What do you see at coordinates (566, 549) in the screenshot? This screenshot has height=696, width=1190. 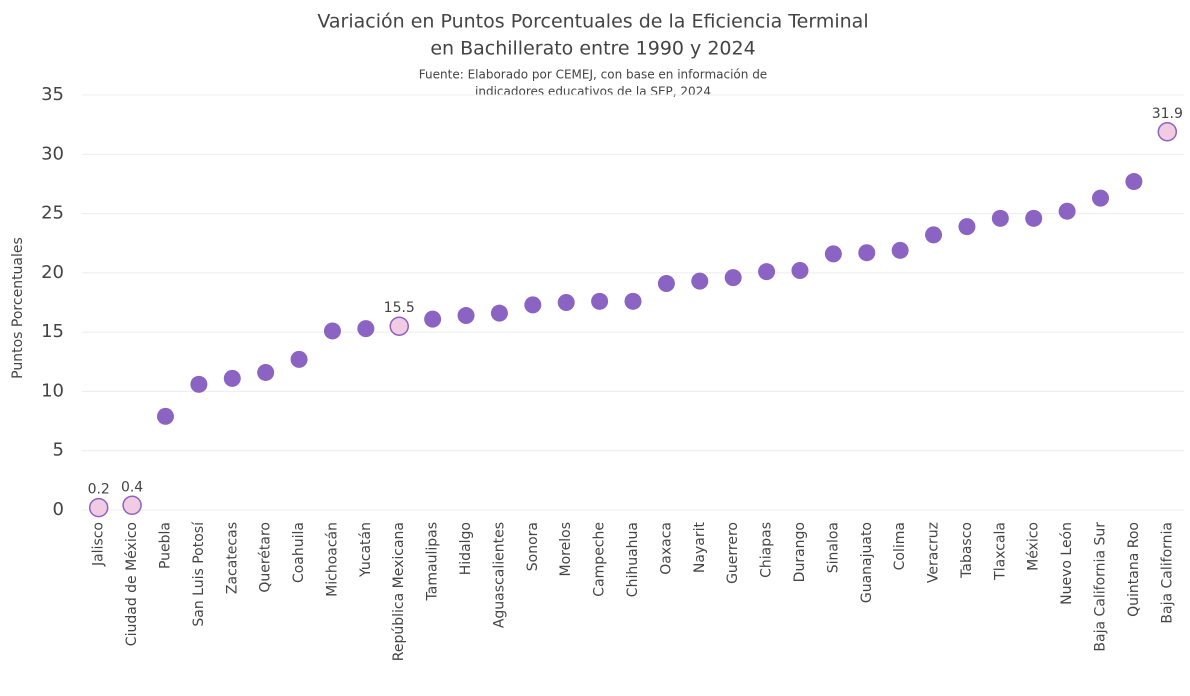 I see `x-tick-label: Morelos` at bounding box center [566, 549].